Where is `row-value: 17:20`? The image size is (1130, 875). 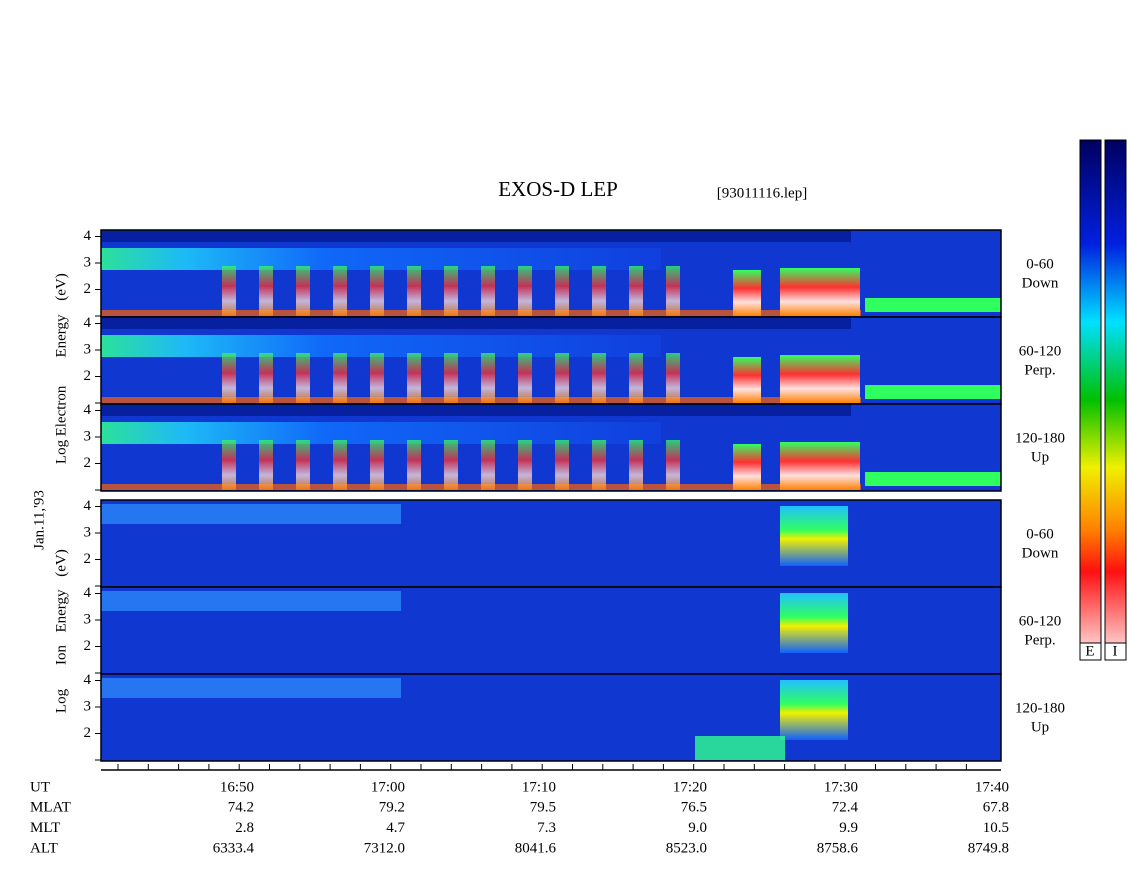 row-value: 17:20 is located at coordinates (690, 787).